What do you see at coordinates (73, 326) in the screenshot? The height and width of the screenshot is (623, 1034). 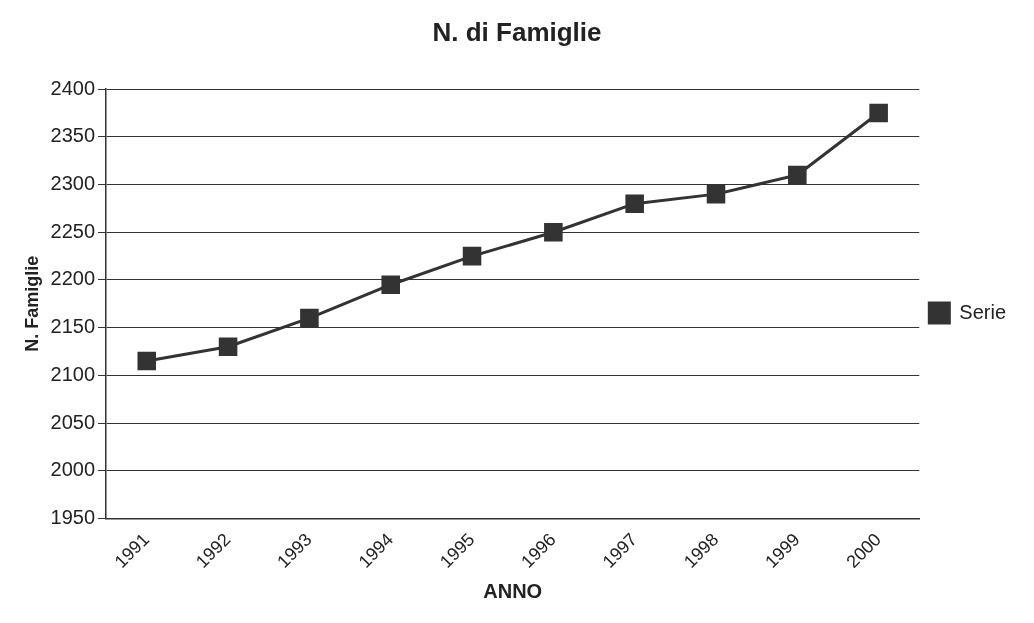 I see `y-tick-label: 2150` at bounding box center [73, 326].